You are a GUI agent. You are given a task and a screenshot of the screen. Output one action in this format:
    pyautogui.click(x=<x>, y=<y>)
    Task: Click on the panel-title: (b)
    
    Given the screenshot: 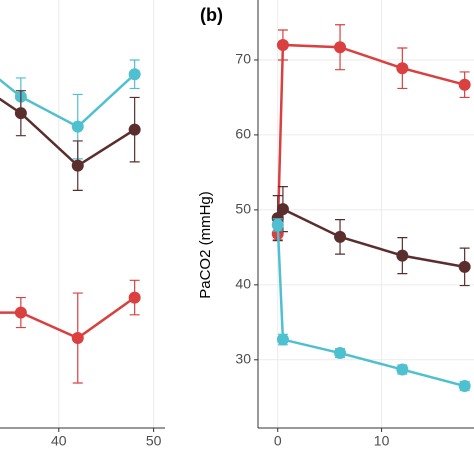 What is the action you would take?
    pyautogui.click(x=211, y=15)
    